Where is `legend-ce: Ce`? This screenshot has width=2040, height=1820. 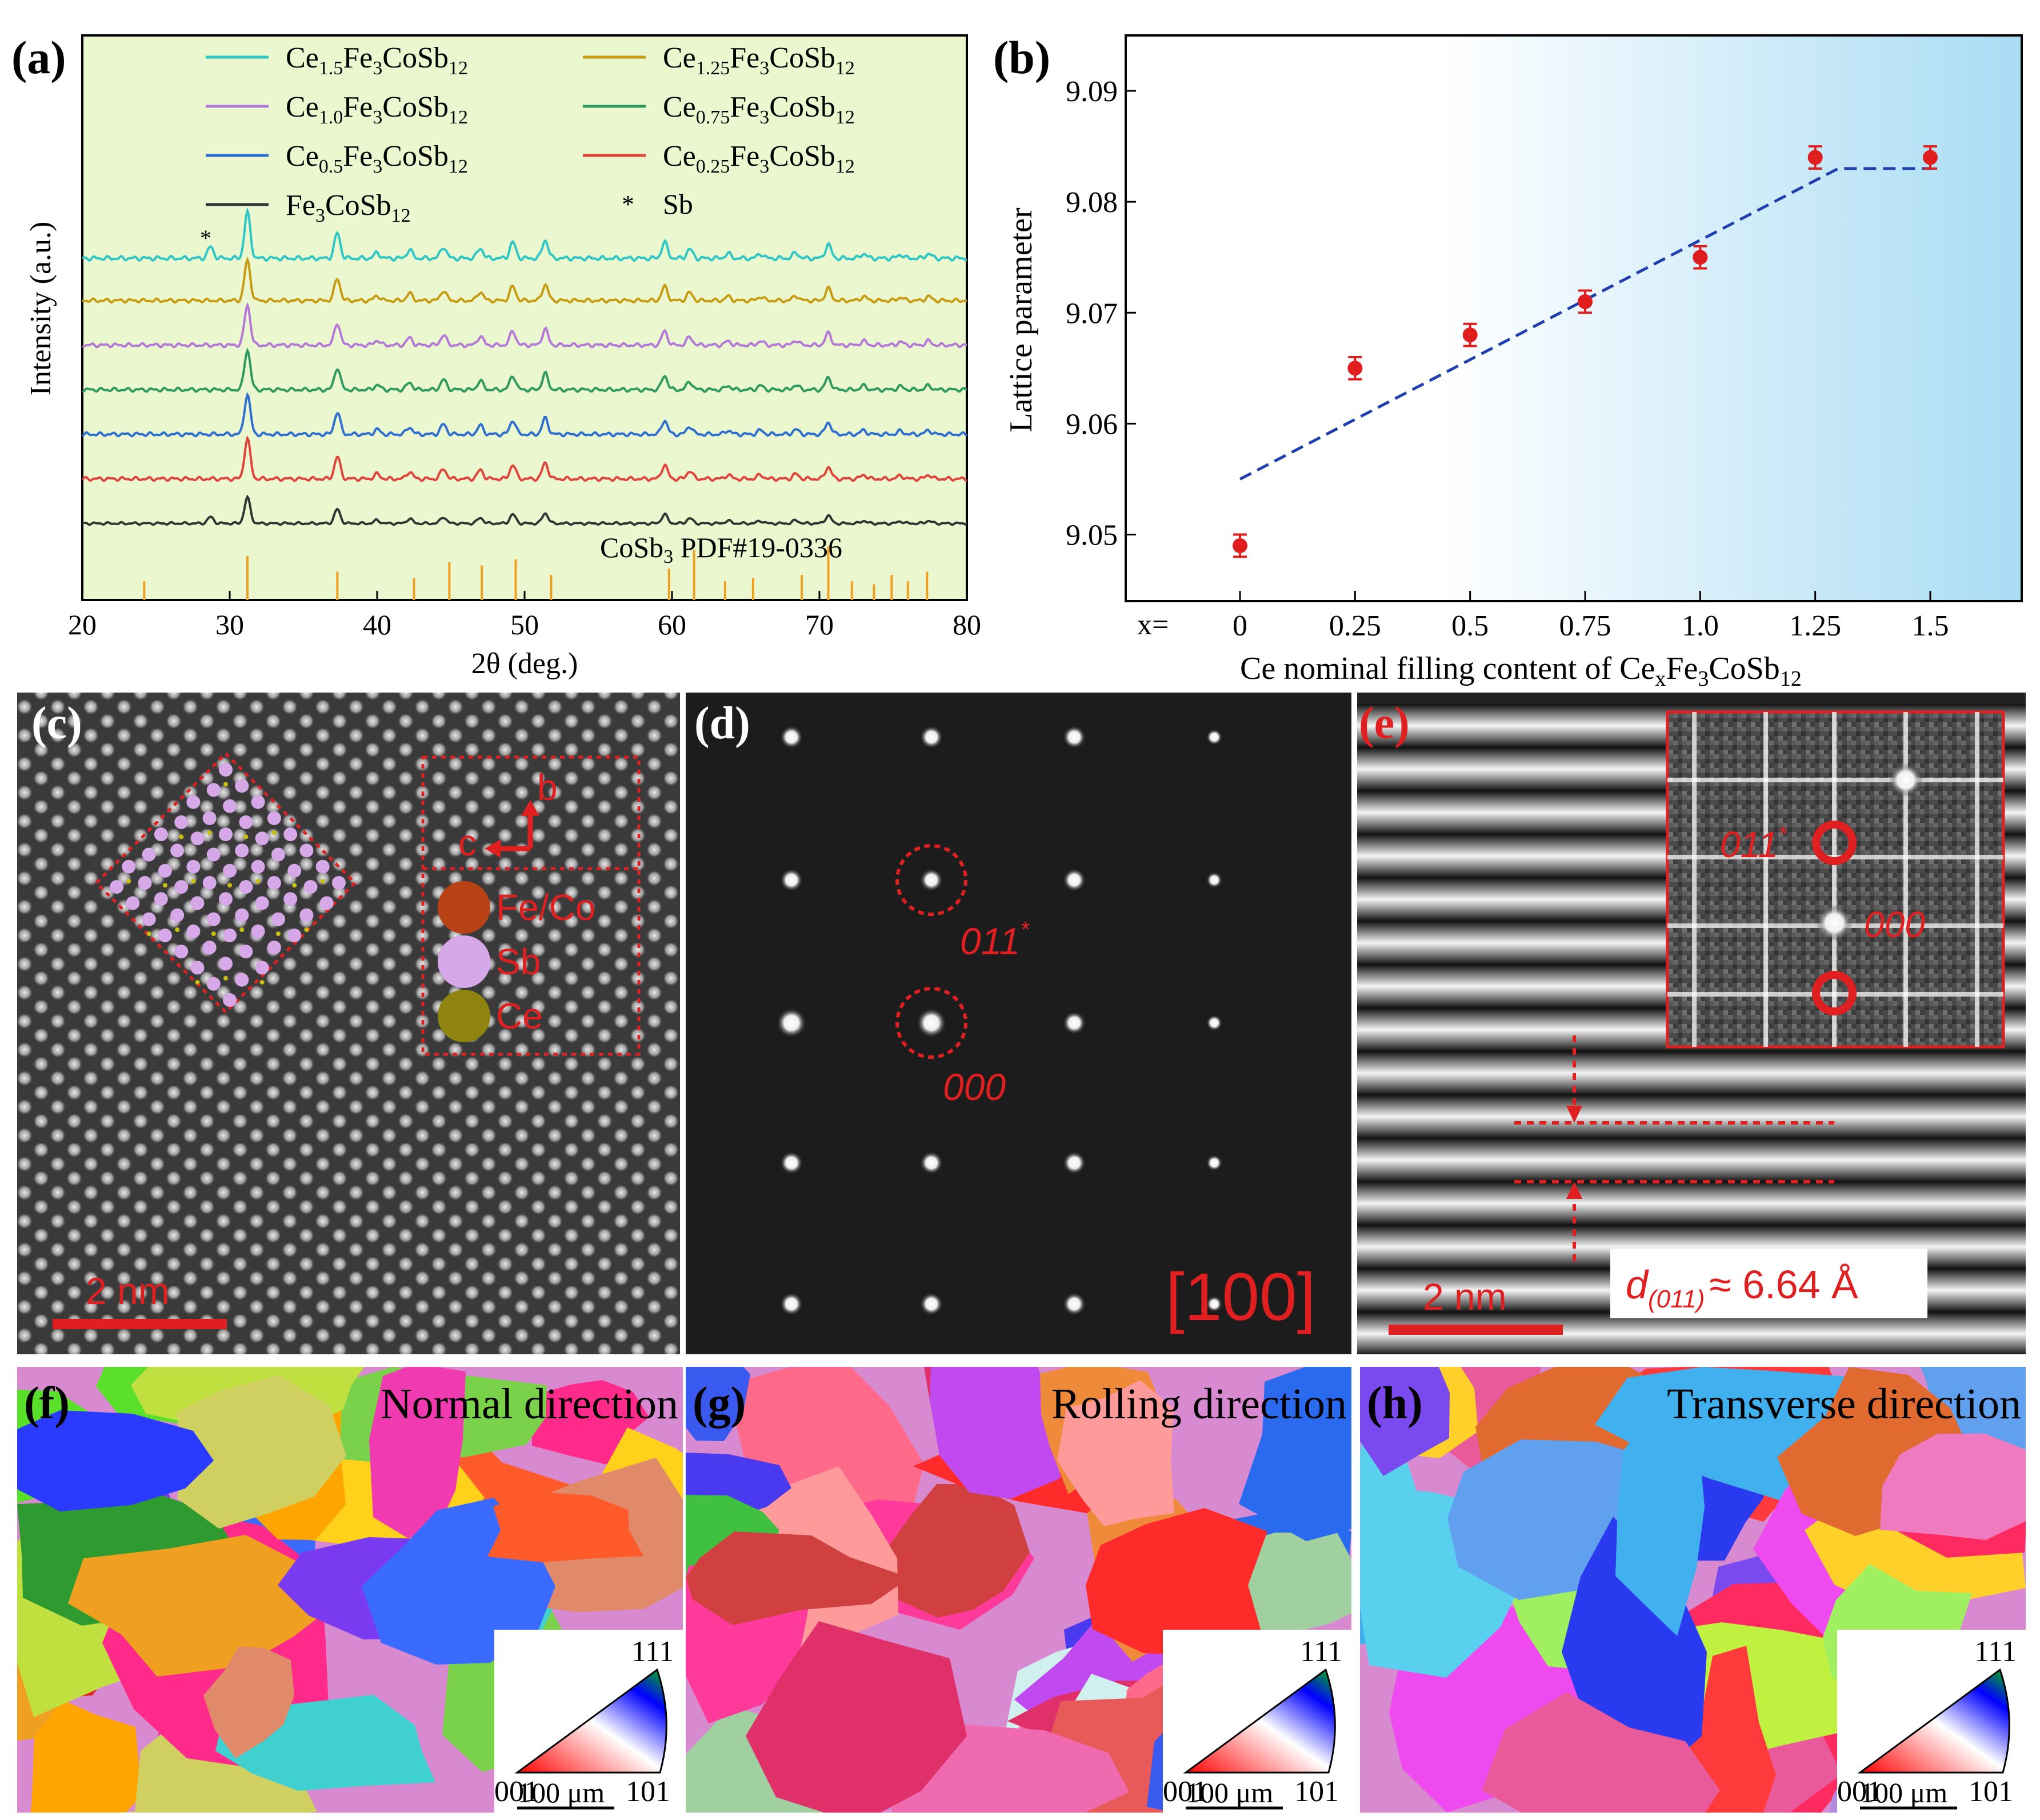 legend-ce: Ce is located at coordinates (519, 1016).